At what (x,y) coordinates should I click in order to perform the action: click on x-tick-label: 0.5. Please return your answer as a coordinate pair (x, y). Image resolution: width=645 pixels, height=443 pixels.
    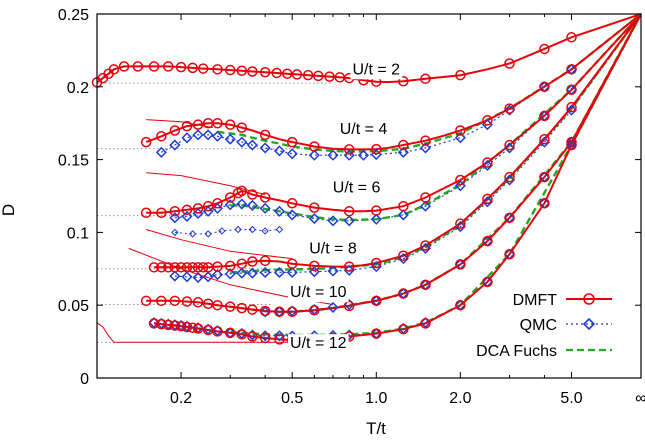
    Looking at the image, I should click on (292, 398).